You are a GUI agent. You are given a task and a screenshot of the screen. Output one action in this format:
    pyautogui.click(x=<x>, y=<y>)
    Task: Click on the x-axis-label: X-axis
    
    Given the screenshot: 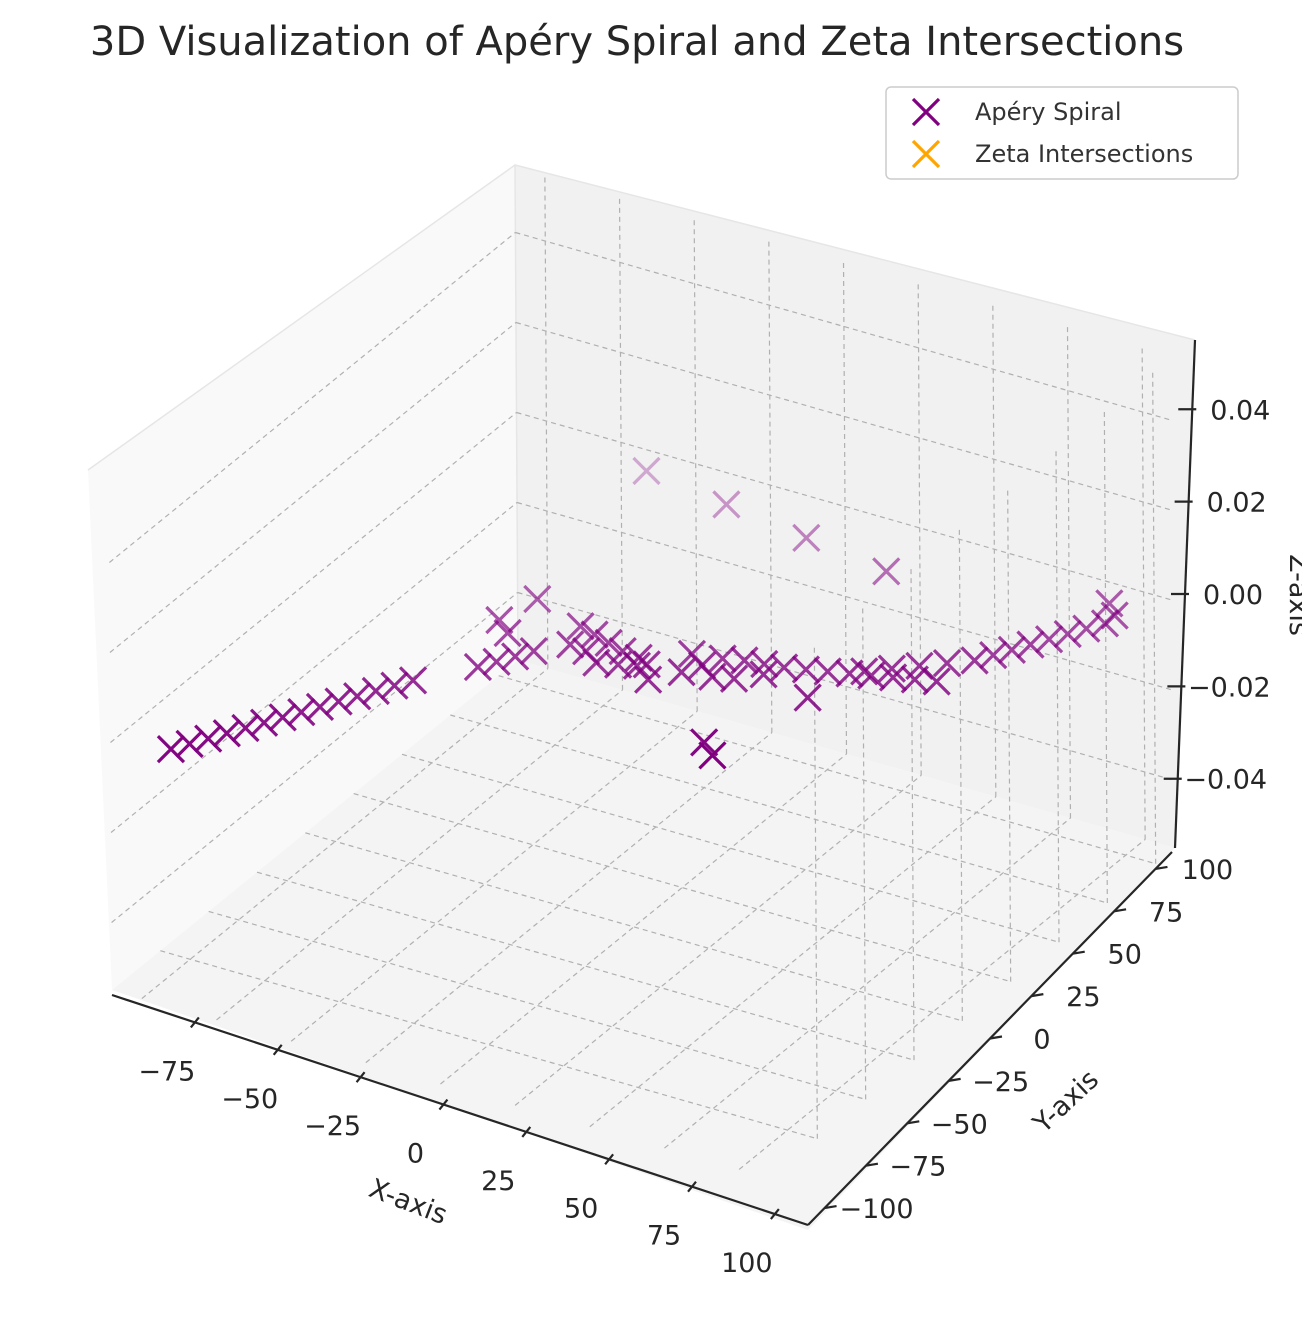 What is the action you would take?
    pyautogui.click(x=408, y=1202)
    